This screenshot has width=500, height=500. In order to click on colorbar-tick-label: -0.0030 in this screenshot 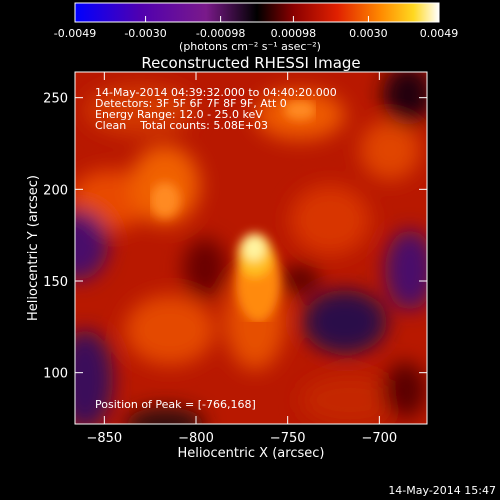, I will do `click(145, 33)`.